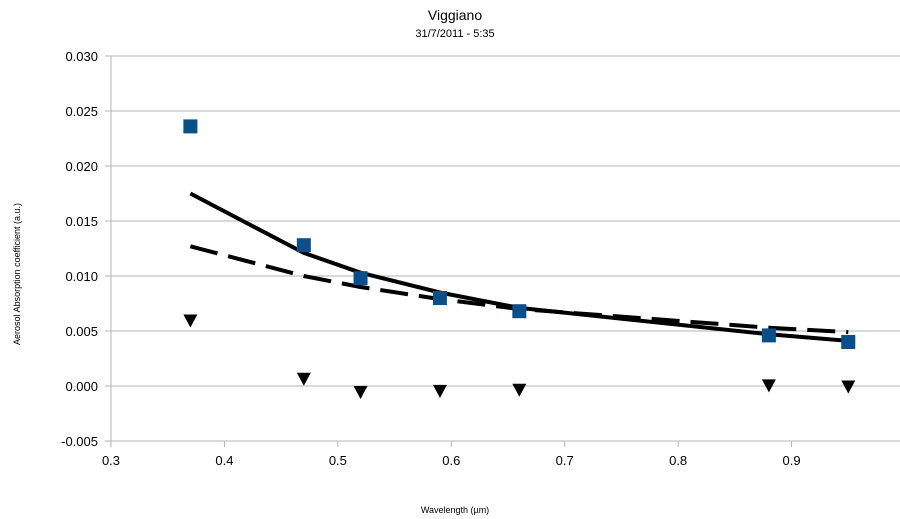 This screenshot has height=519, width=900. I want to click on y-tick-label: 0.000, so click(81, 386).